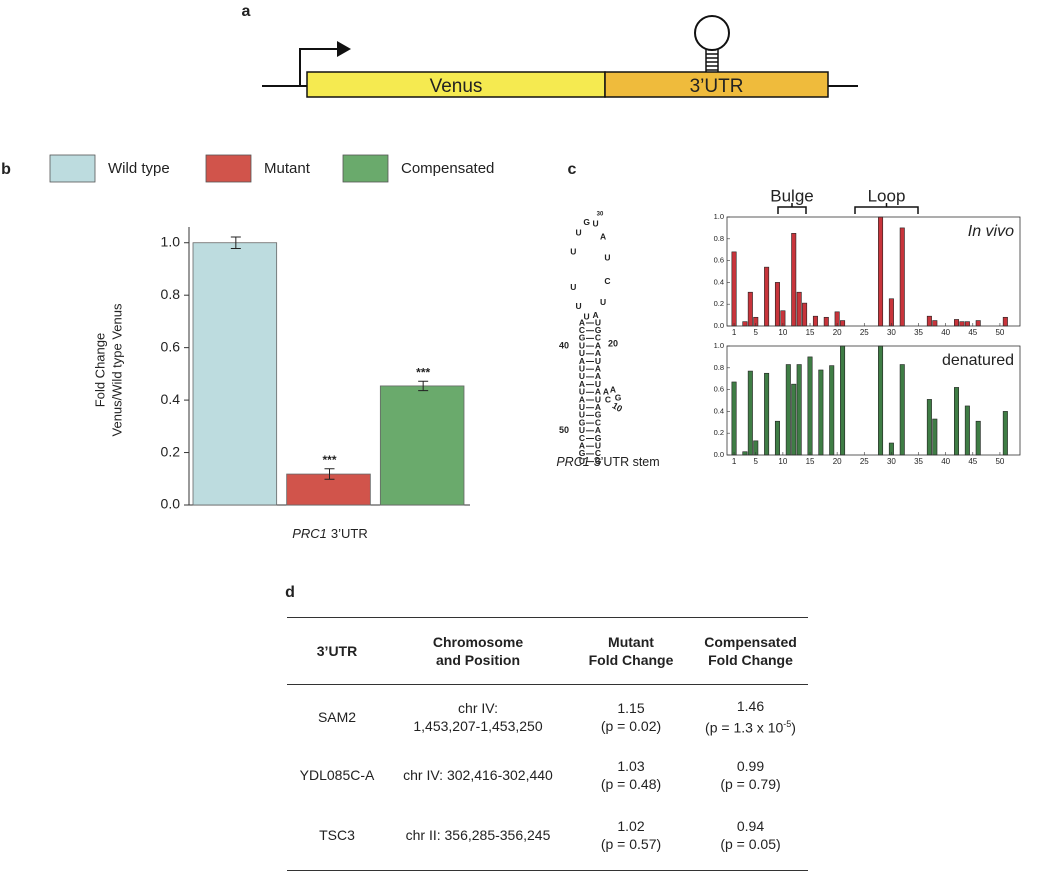  I want to click on cell-text: (p = 0.57), so click(631, 844).